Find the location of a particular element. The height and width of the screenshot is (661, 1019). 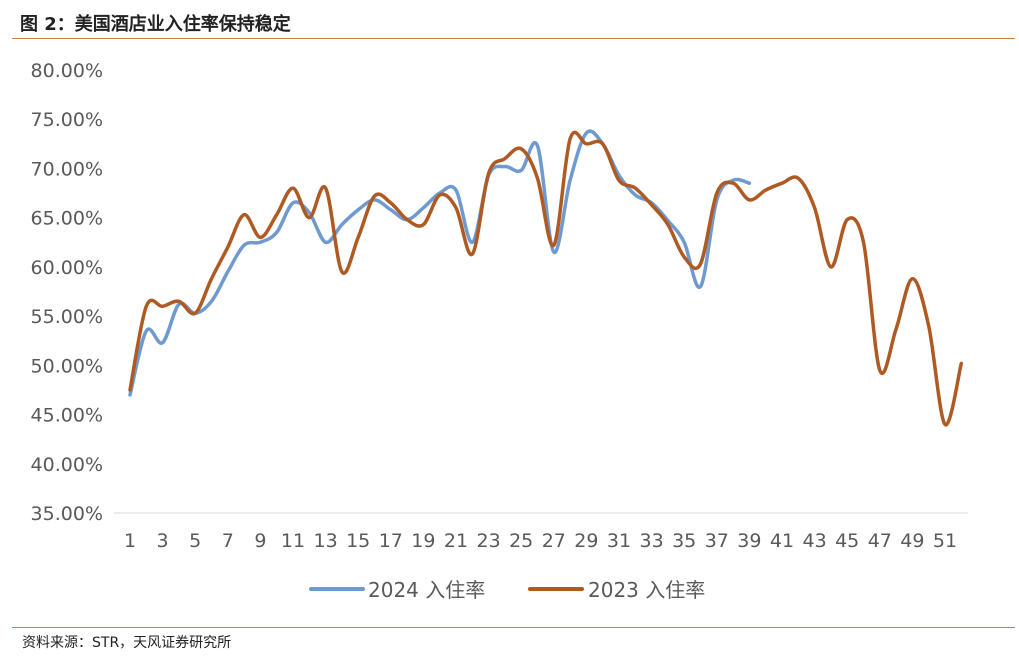

x-tick-label: 7 is located at coordinates (228, 541).